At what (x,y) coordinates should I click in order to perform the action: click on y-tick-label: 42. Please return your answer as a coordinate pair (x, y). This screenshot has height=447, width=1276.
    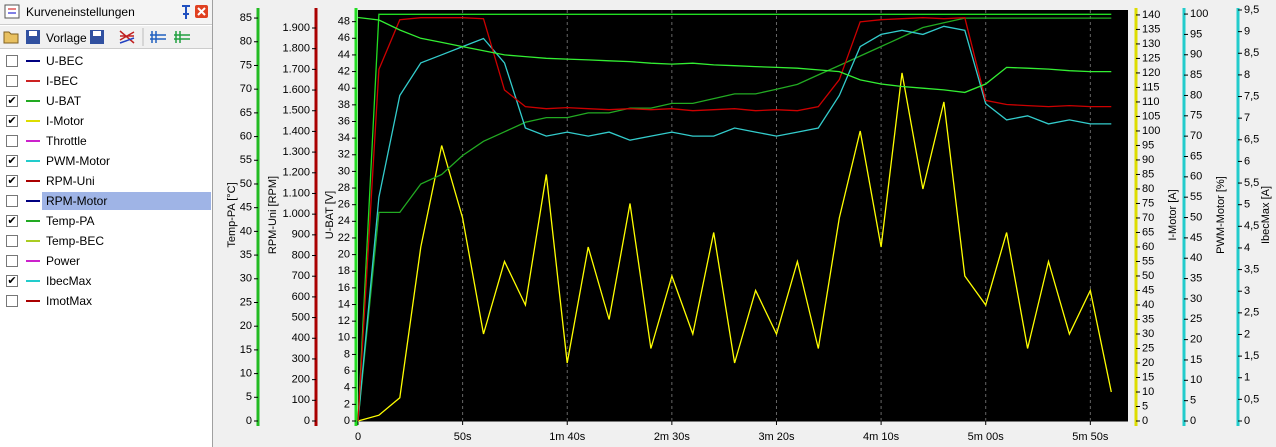
    Looking at the image, I should click on (344, 71).